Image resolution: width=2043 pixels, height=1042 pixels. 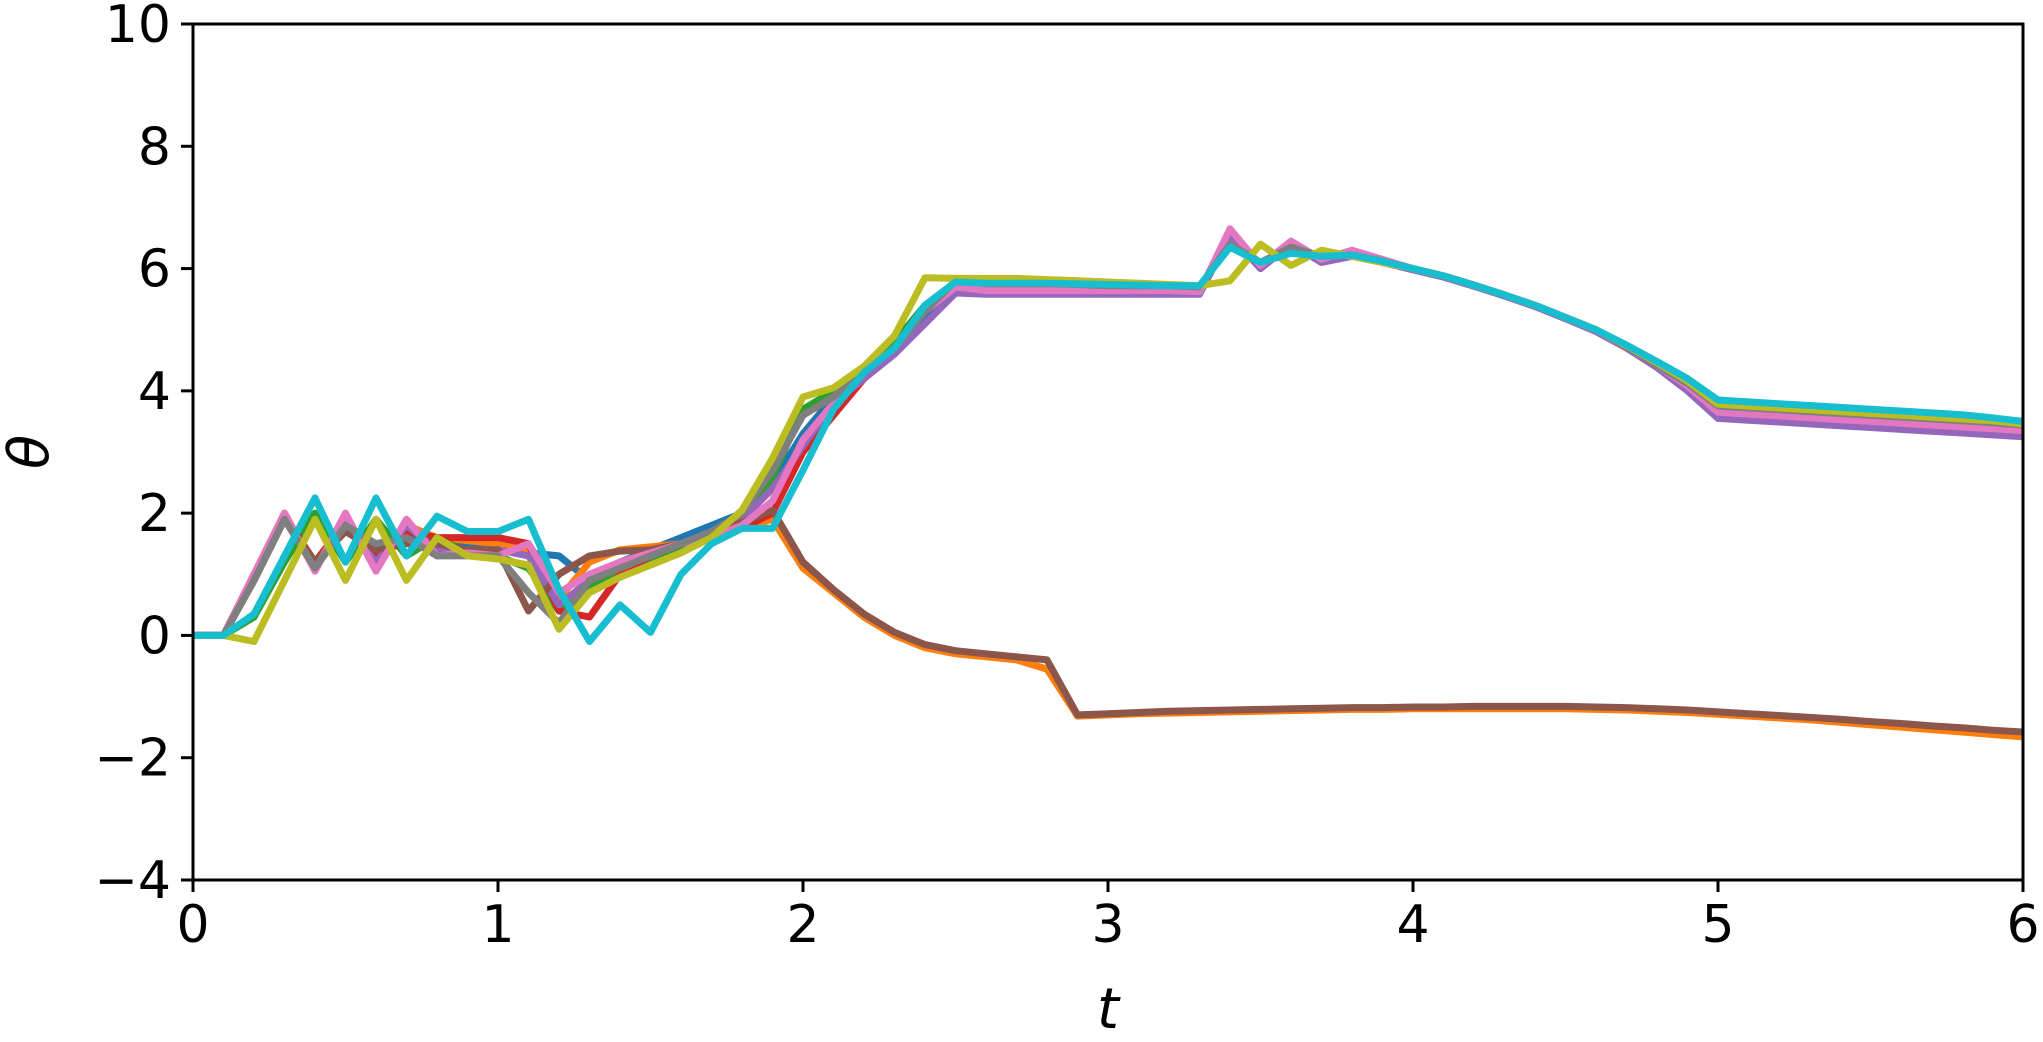 What do you see at coordinates (192, 925) in the screenshot?
I see `x-tick-label: 0` at bounding box center [192, 925].